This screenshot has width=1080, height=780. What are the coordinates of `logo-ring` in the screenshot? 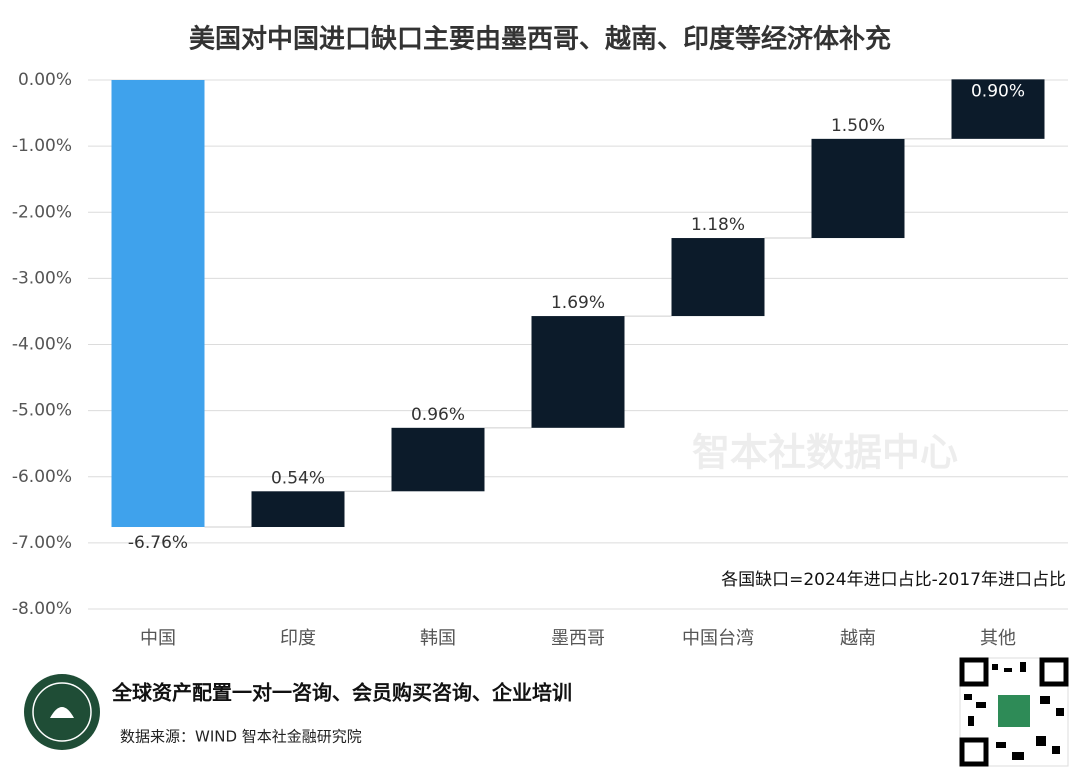 It's located at (62, 712).